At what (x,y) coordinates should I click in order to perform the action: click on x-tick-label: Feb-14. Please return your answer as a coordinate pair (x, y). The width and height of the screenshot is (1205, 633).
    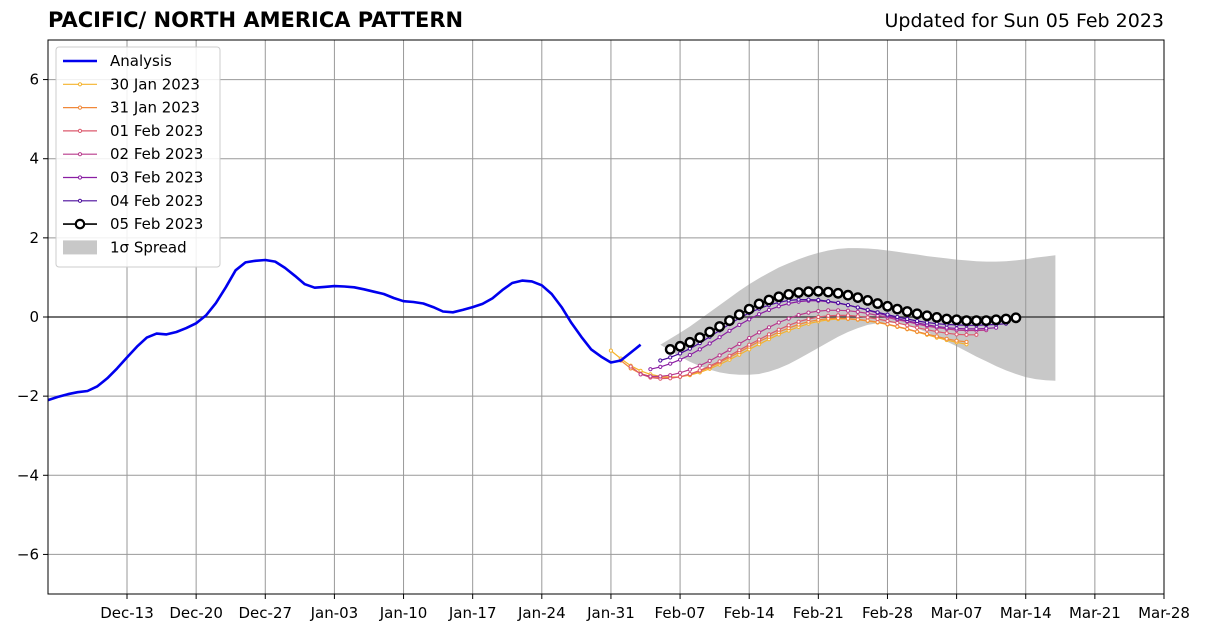
    Looking at the image, I should click on (749, 613).